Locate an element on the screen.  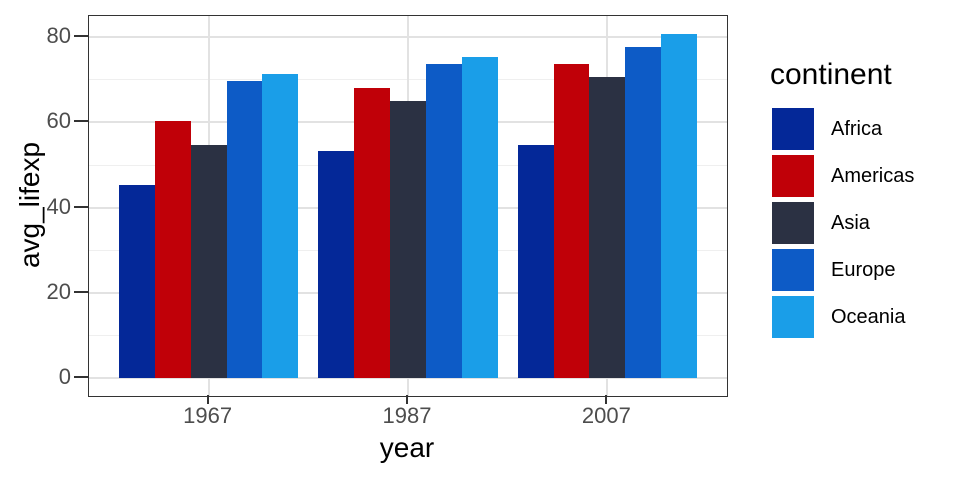
legend-item-oceania: Oceania is located at coordinates (862, 317).